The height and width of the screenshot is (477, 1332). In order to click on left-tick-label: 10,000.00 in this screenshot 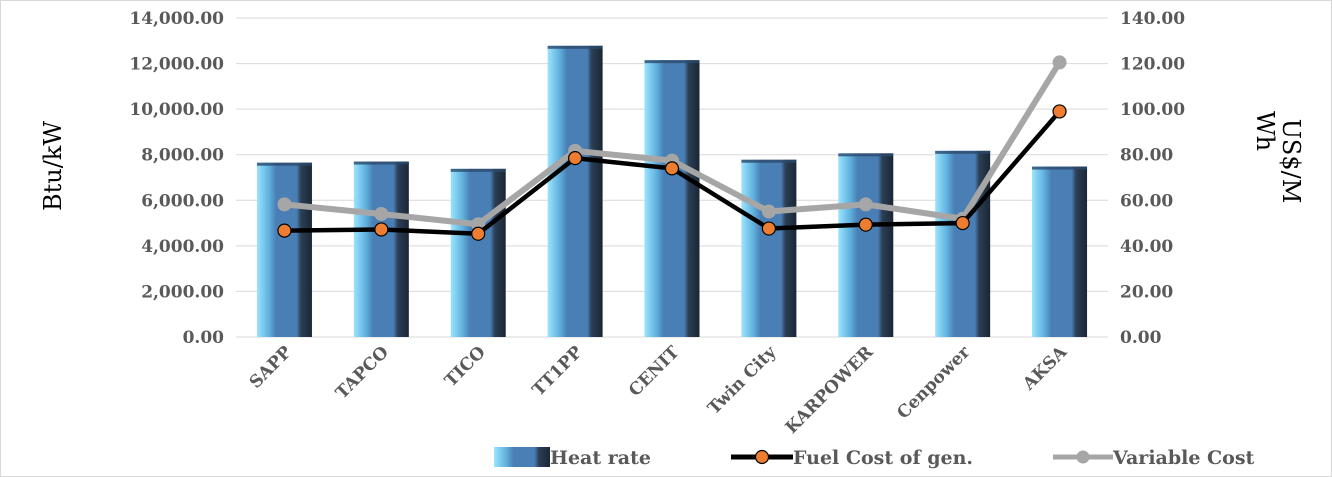, I will do `click(176, 110)`.